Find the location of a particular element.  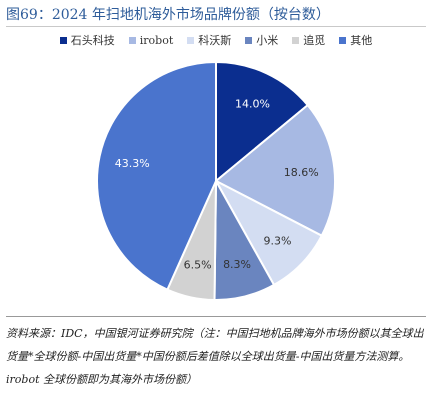

legend-label: 石头科技 is located at coordinates (92, 40).